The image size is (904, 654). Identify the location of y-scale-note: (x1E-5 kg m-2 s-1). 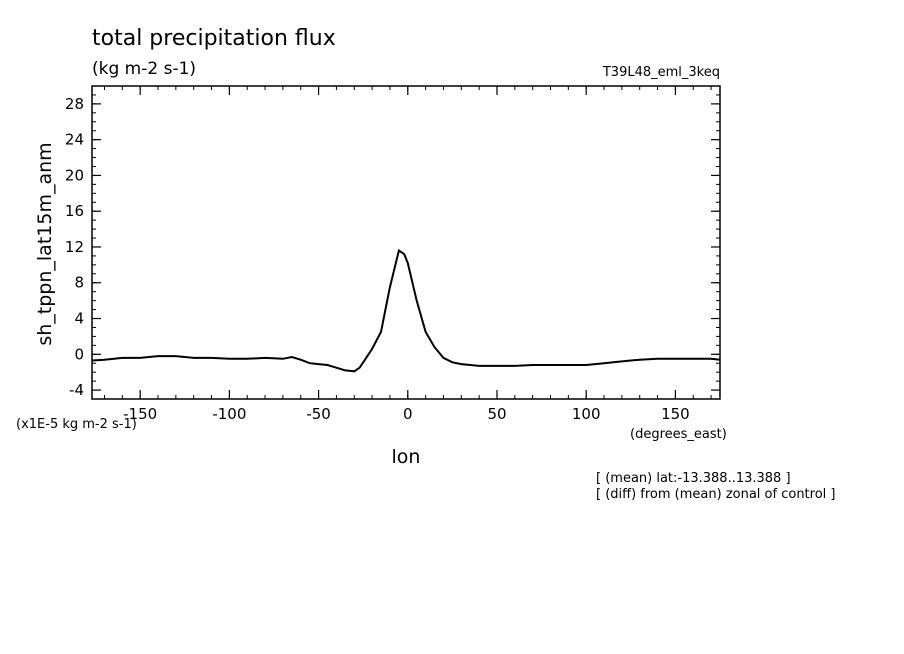
(76, 424).